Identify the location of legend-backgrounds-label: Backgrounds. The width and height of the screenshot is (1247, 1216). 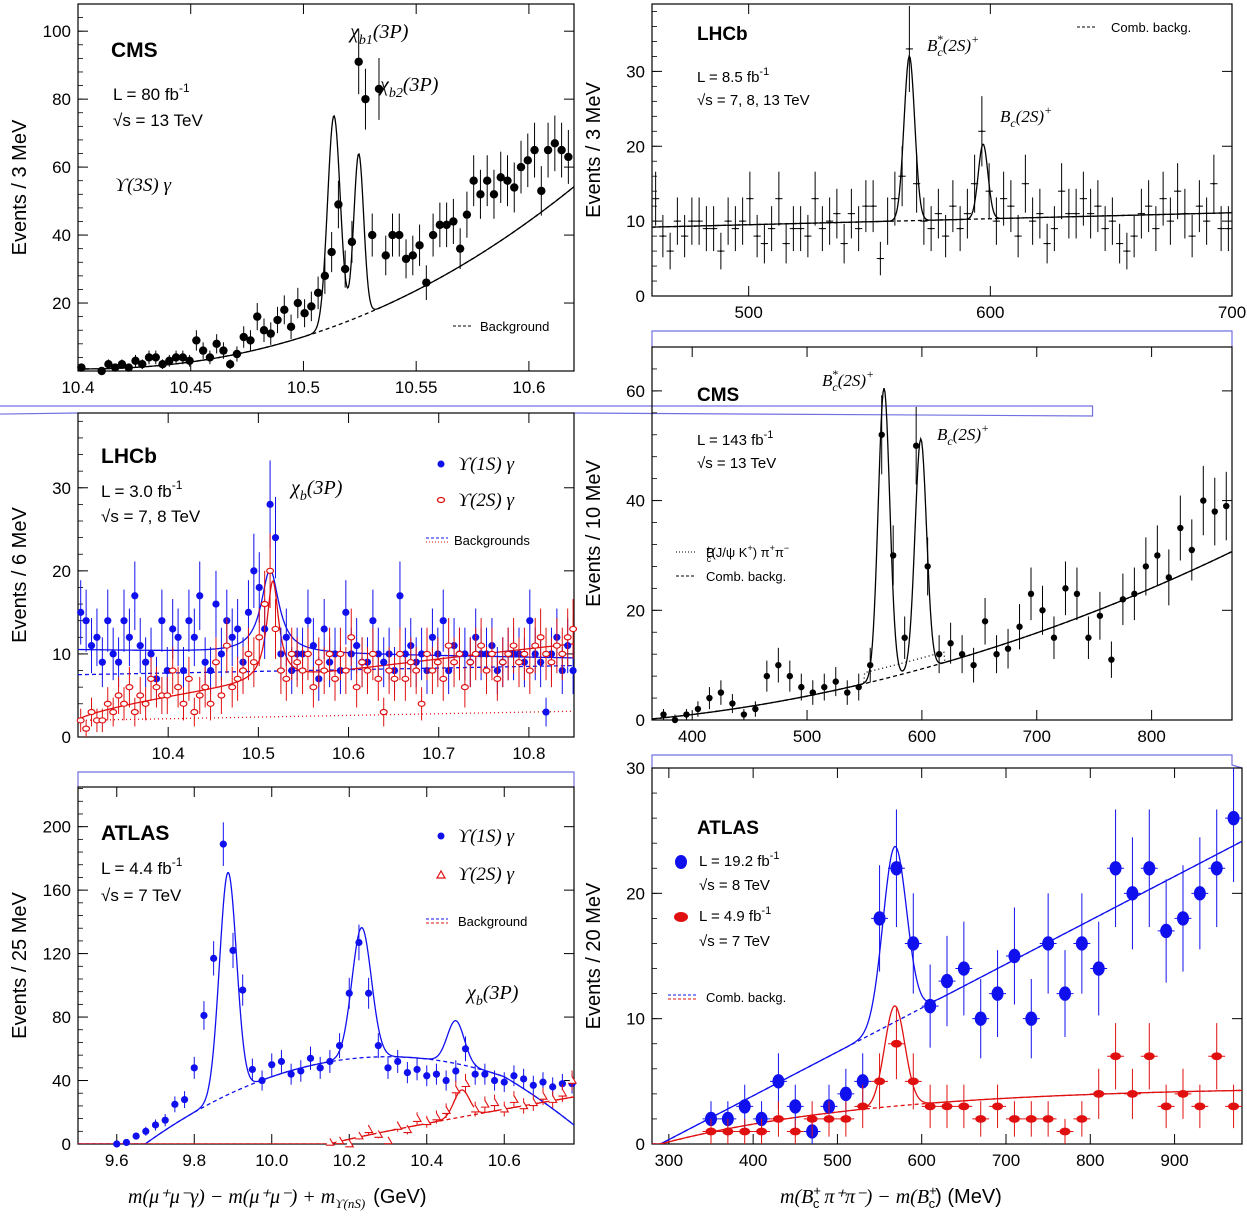
(492, 540).